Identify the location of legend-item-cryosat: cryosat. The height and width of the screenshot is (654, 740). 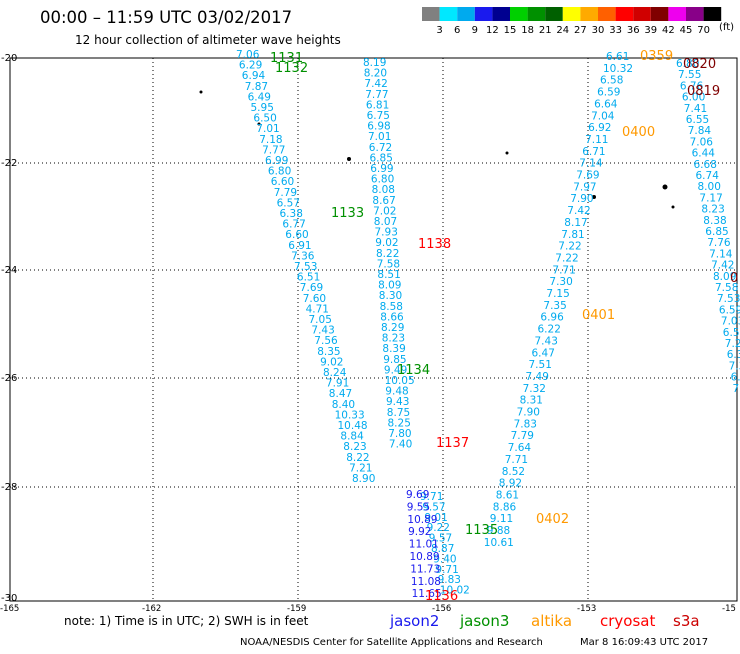
(627, 621).